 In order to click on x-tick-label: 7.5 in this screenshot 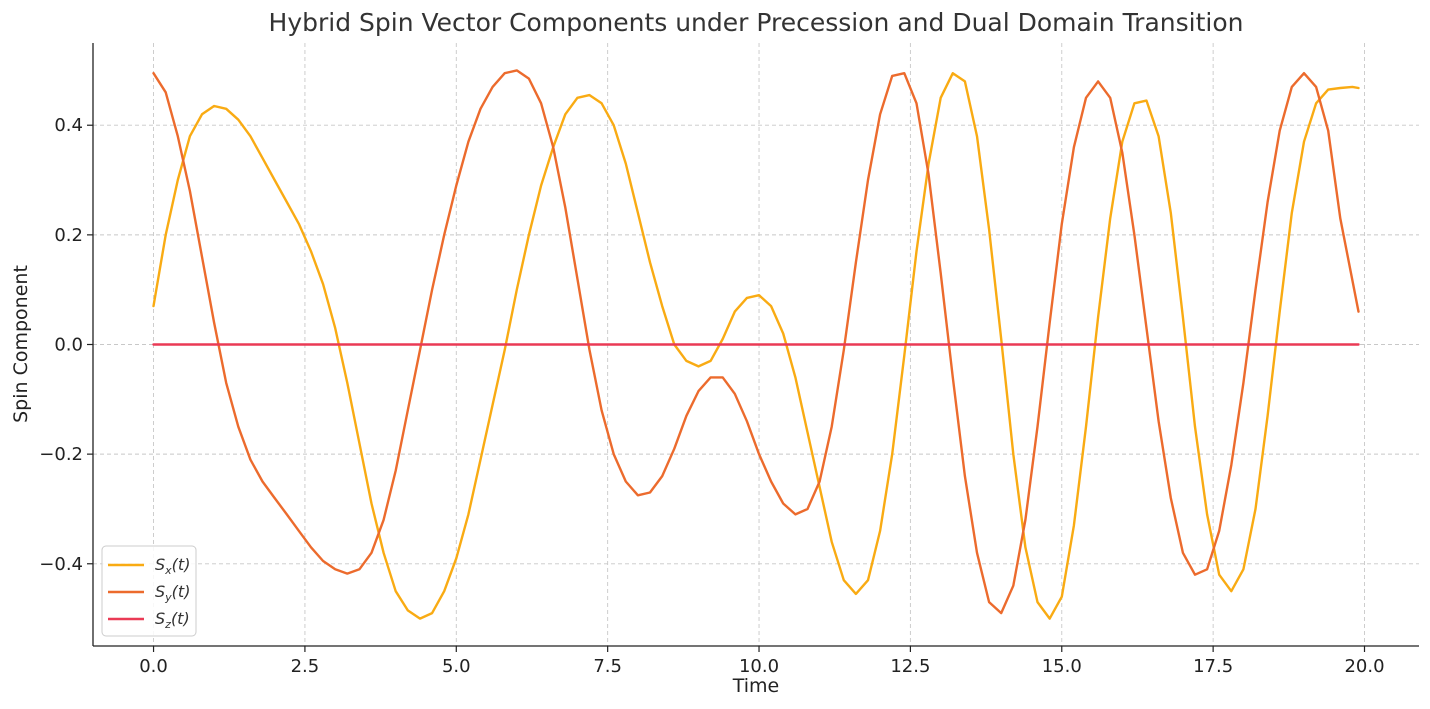, I will do `click(607, 666)`.